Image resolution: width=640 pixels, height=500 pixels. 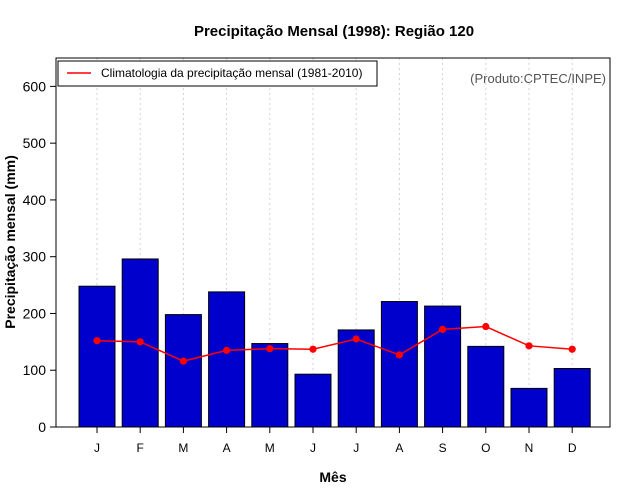 What do you see at coordinates (35, 143) in the screenshot?
I see `y-tick-label: 500` at bounding box center [35, 143].